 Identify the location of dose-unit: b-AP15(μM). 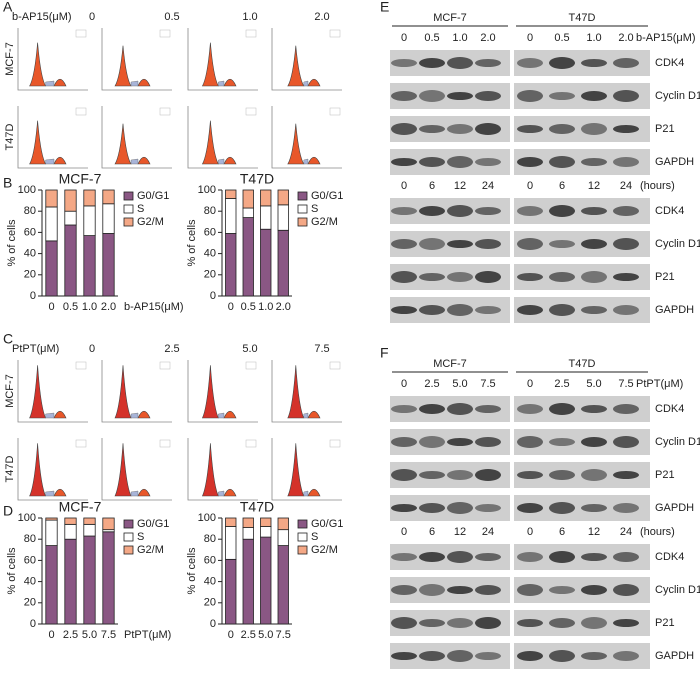
(666, 38).